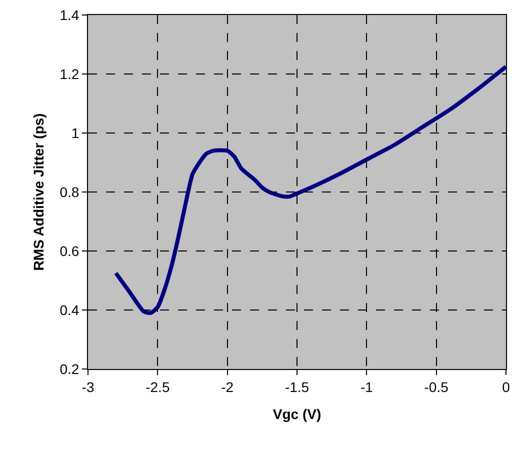 This screenshot has height=451, width=517. I want to click on x-tick-label: -1.5, so click(297, 386).